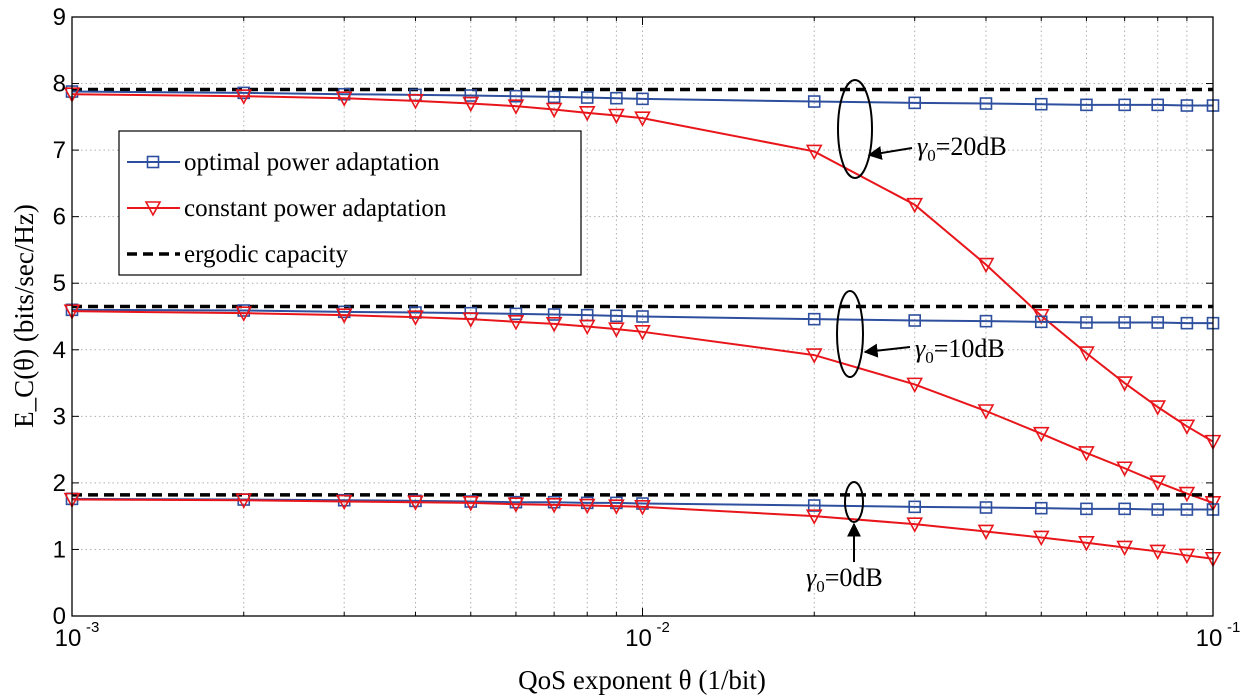 The height and width of the screenshot is (698, 1245). What do you see at coordinates (850, 334) in the screenshot?
I see `group-ellipse-10dB` at bounding box center [850, 334].